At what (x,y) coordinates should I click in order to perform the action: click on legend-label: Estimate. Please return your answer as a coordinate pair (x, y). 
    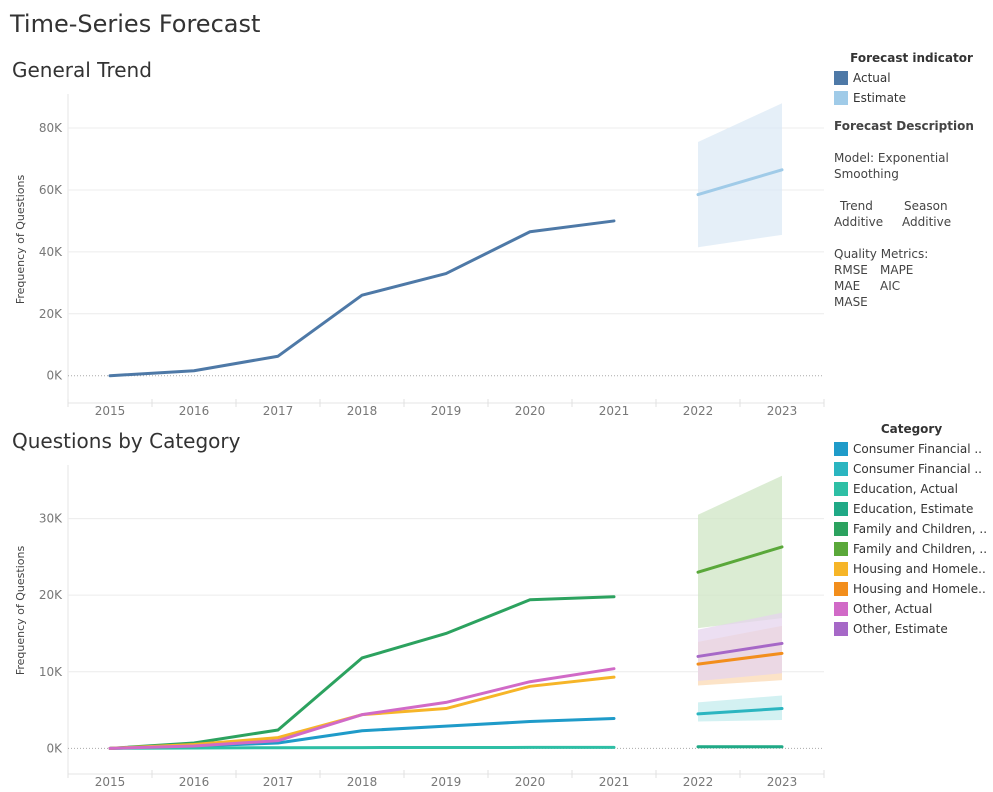
    Looking at the image, I should click on (880, 98).